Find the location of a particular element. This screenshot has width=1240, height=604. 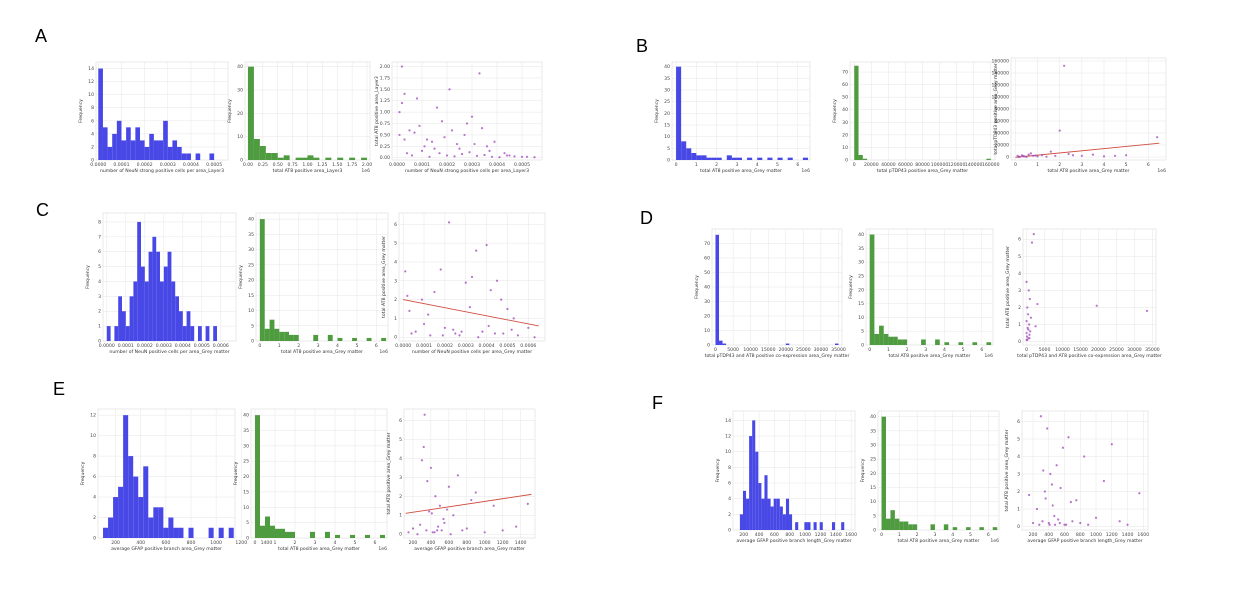

y-tick-label: 8 is located at coordinates (92, 108).